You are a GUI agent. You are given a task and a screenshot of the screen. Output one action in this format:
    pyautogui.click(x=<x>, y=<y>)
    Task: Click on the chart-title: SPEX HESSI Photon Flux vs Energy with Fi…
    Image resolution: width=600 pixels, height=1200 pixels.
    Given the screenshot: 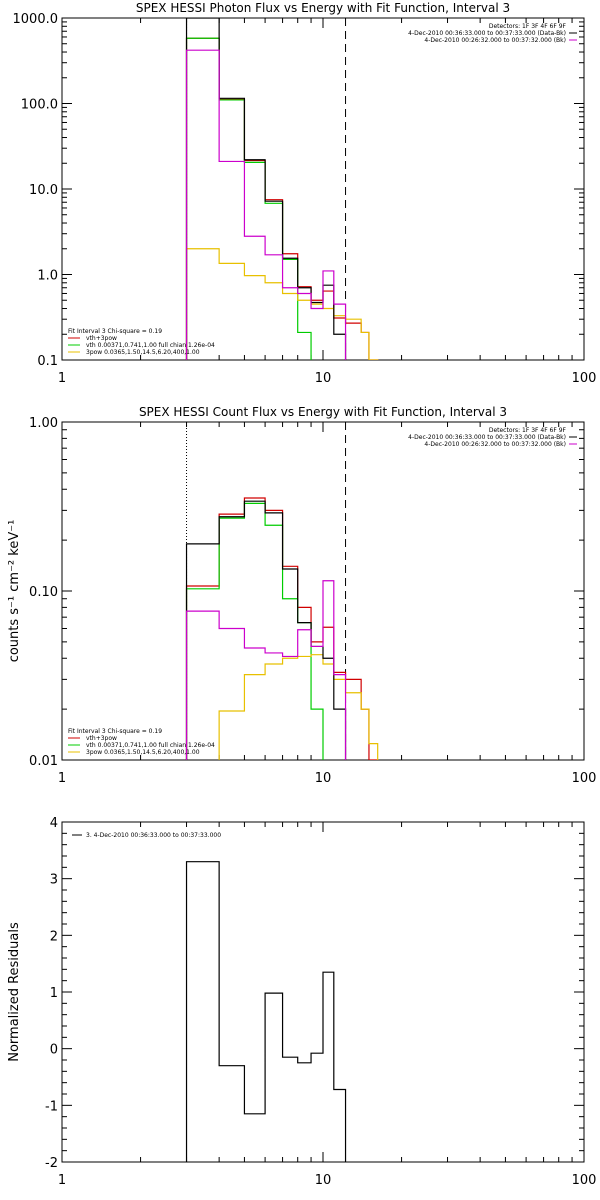 What is the action you would take?
    pyautogui.click(x=323, y=8)
    